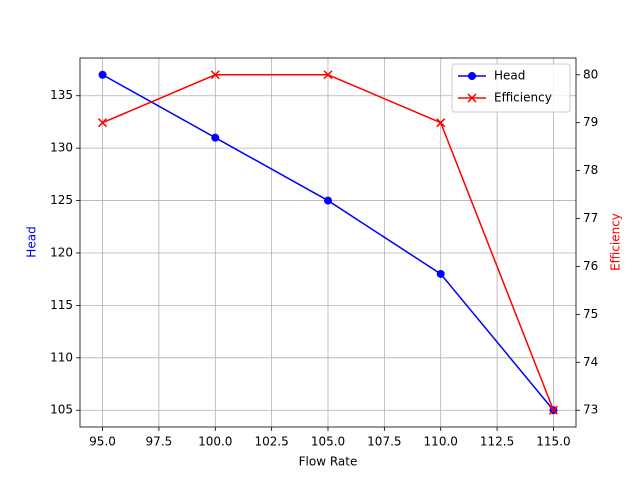  What do you see at coordinates (32, 241) in the screenshot?
I see `y-axis-label: Head` at bounding box center [32, 241].